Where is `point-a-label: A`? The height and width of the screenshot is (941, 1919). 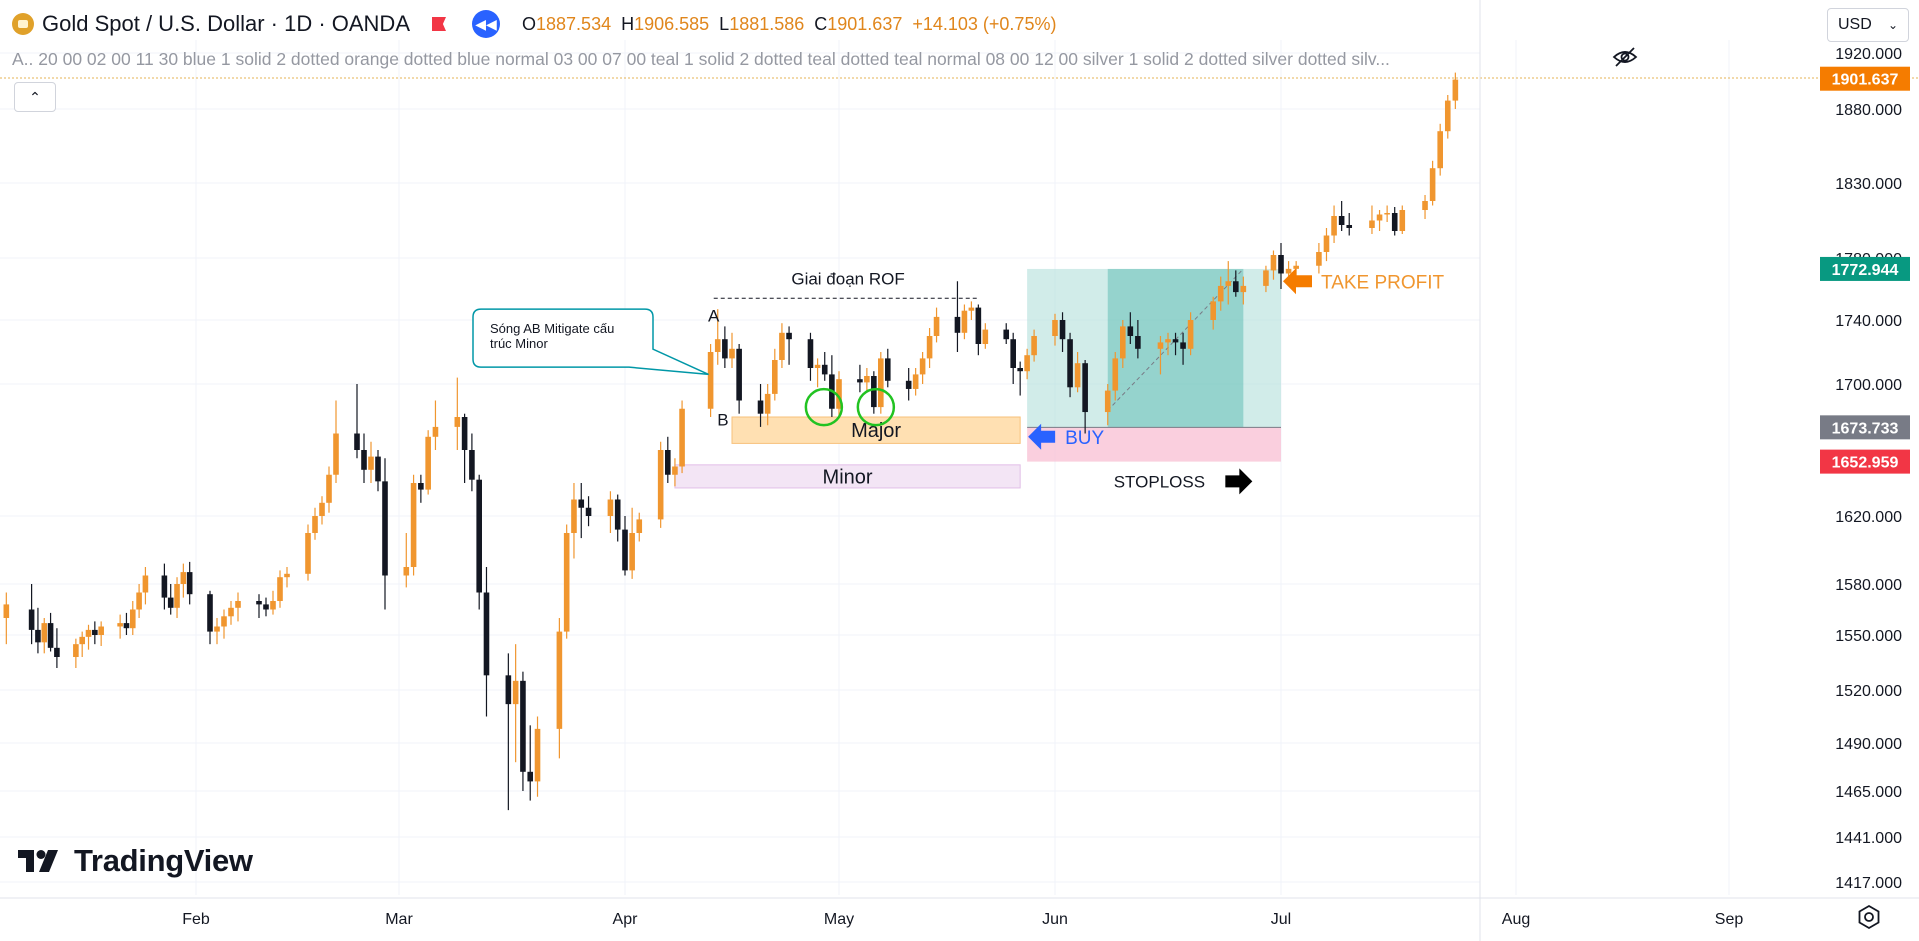
point-a-label: A is located at coordinates (714, 316).